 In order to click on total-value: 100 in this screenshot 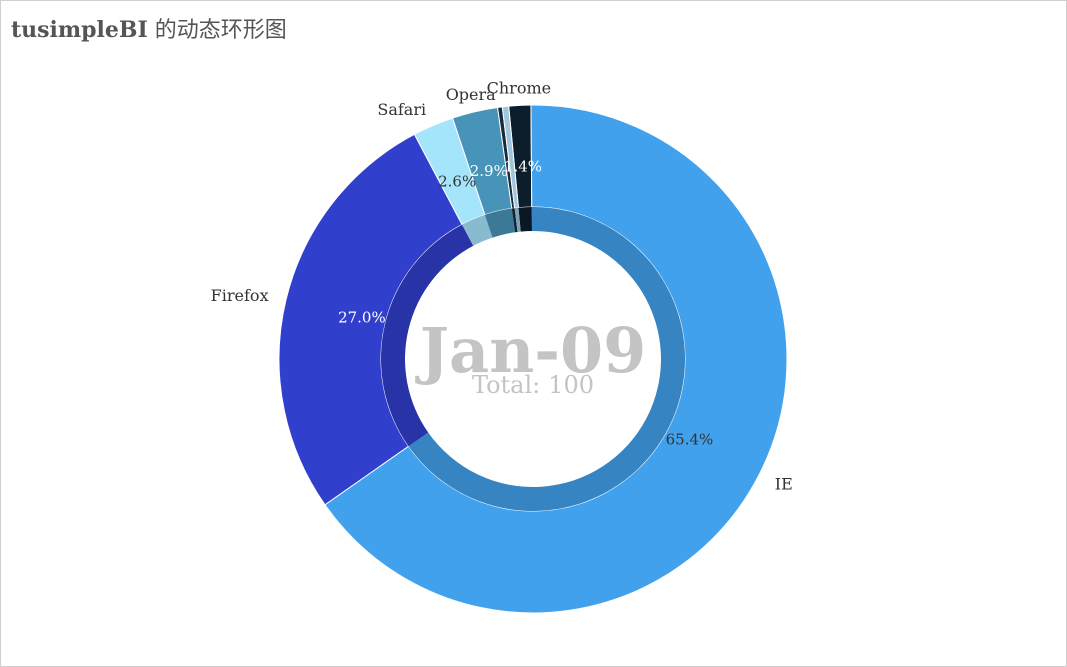, I will do `click(571, 385)`.